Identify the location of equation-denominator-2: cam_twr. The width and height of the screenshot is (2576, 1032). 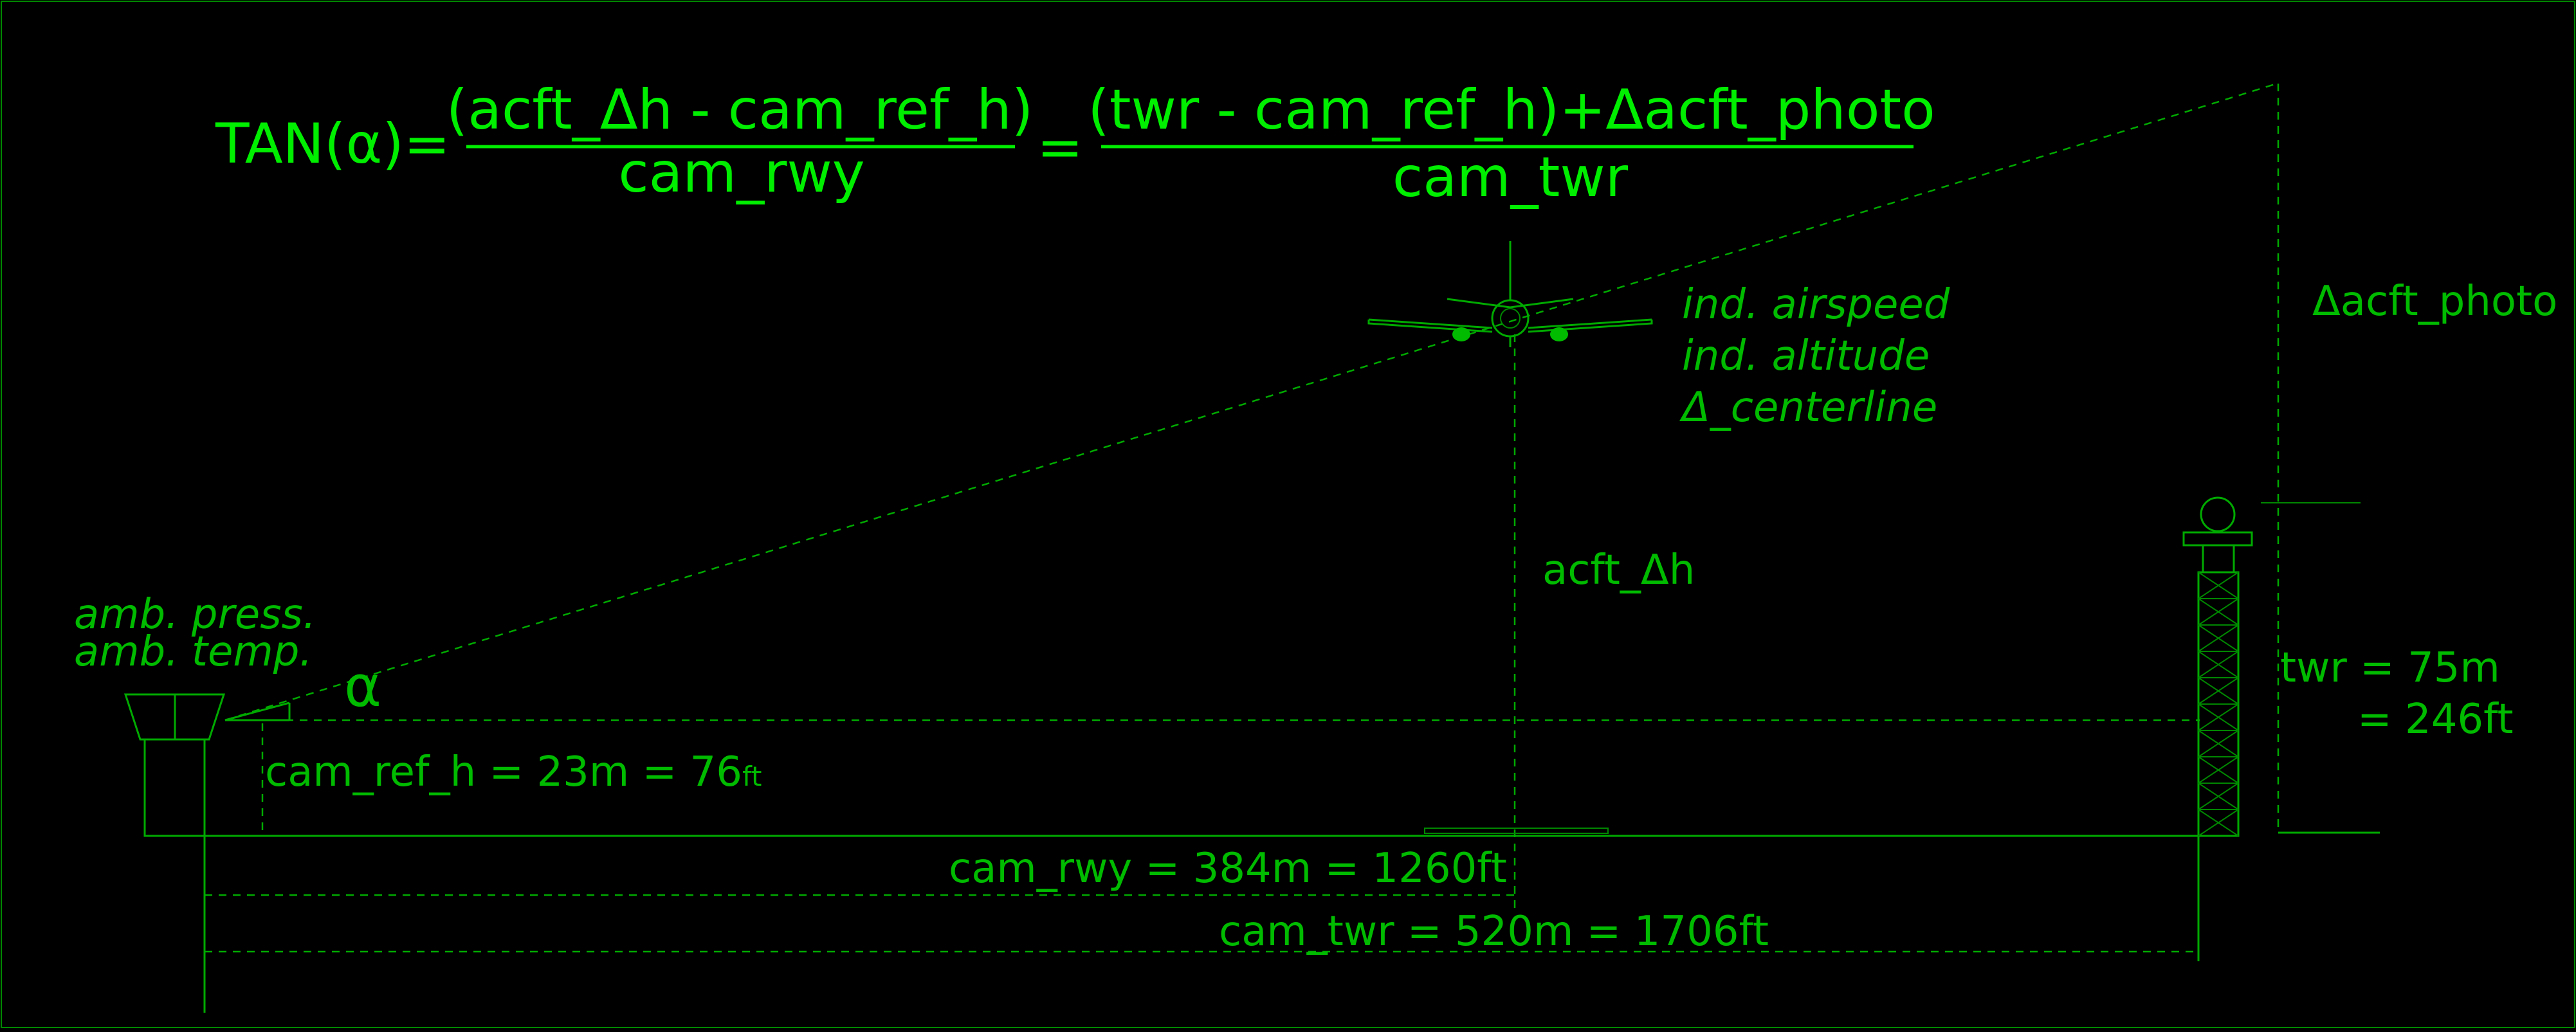
(1511, 178).